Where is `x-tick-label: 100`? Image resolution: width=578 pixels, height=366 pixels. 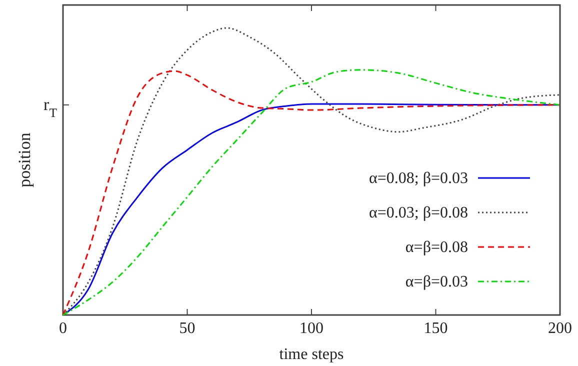
x-tick-label: 100 is located at coordinates (312, 328).